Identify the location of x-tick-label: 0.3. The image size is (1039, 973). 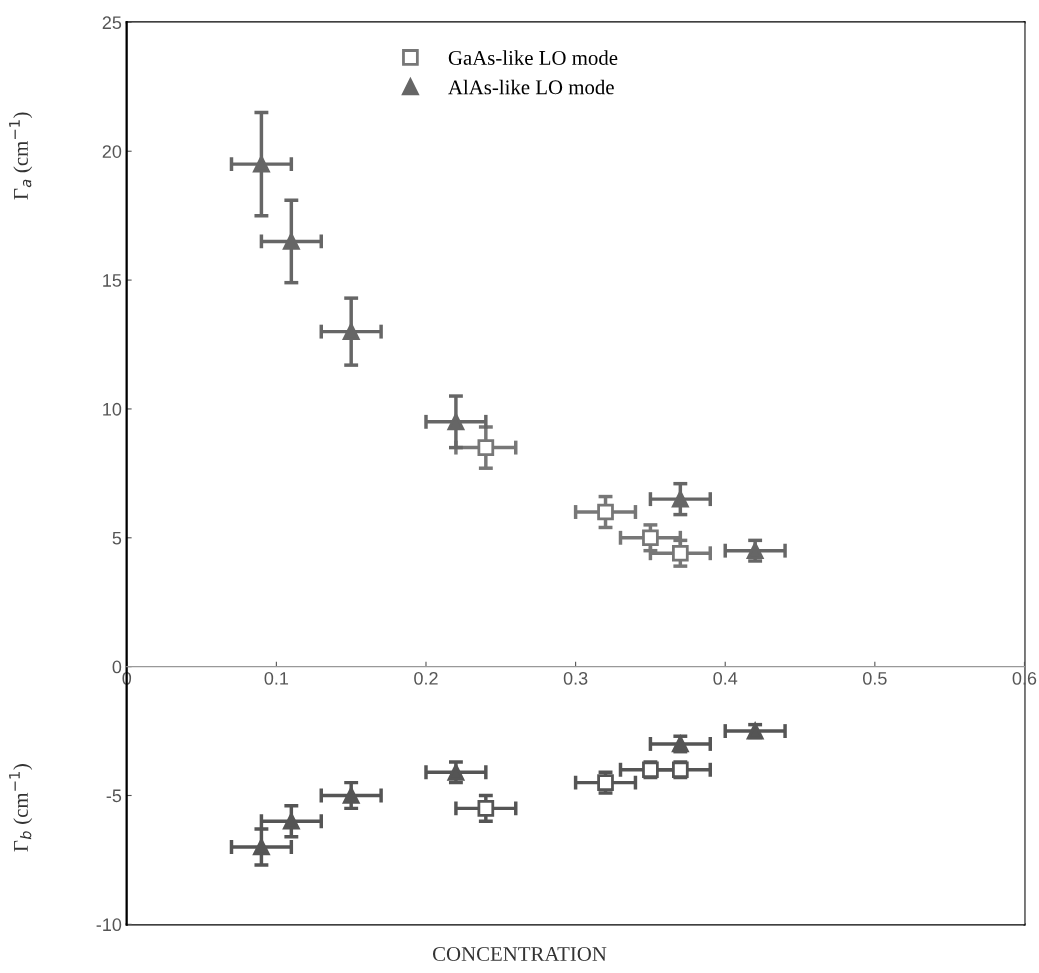
(575, 678).